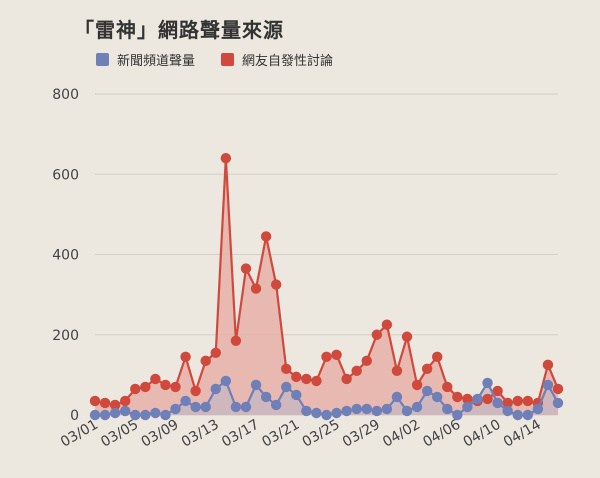 This screenshot has height=478, width=600. Describe the element at coordinates (65, 256) in the screenshot. I see `y-tick-label: 400` at that location.